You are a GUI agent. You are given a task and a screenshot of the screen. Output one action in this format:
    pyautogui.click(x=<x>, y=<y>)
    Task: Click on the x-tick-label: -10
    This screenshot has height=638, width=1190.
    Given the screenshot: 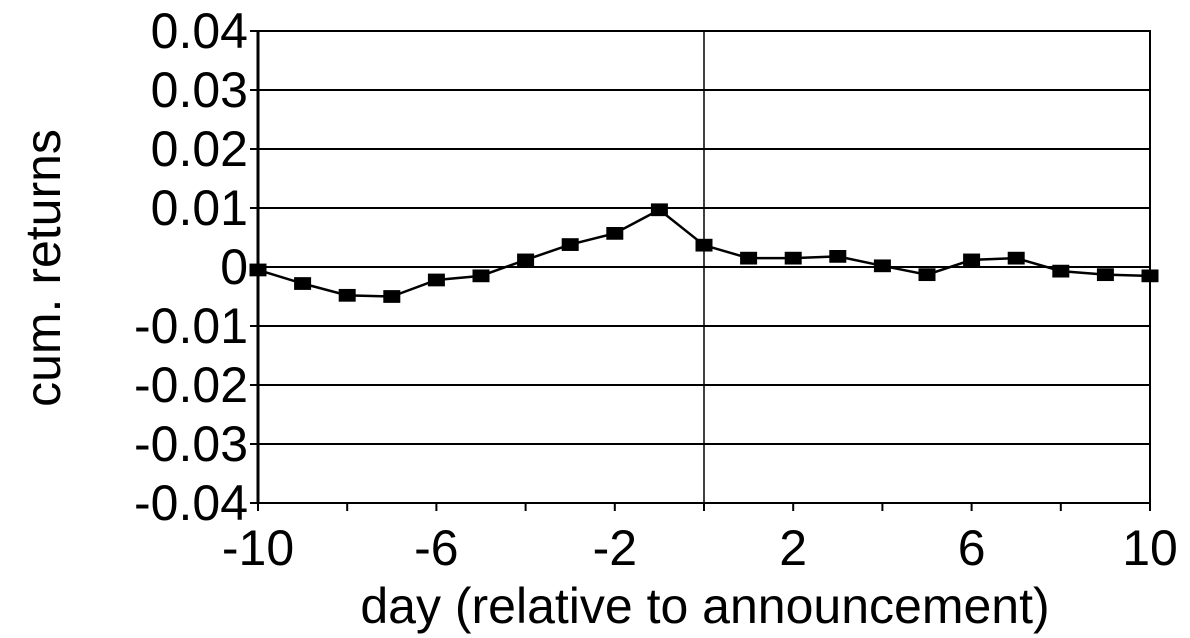 What is the action you would take?
    pyautogui.click(x=258, y=548)
    